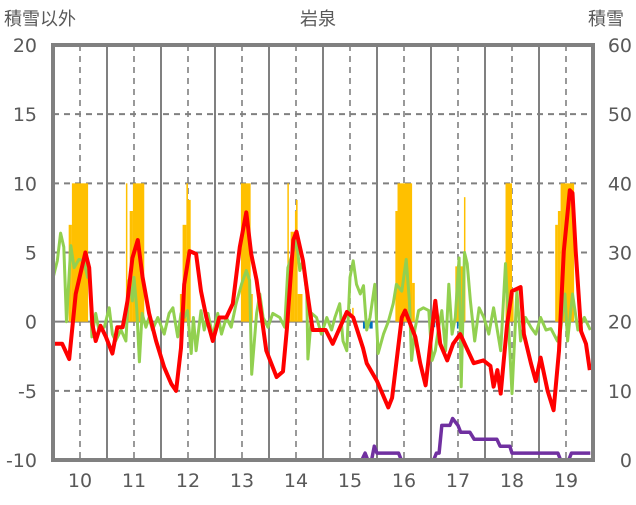 This screenshot has height=505, width=636. Describe the element at coordinates (321, 439) in the screenshot. I see `series-line-purple` at that location.